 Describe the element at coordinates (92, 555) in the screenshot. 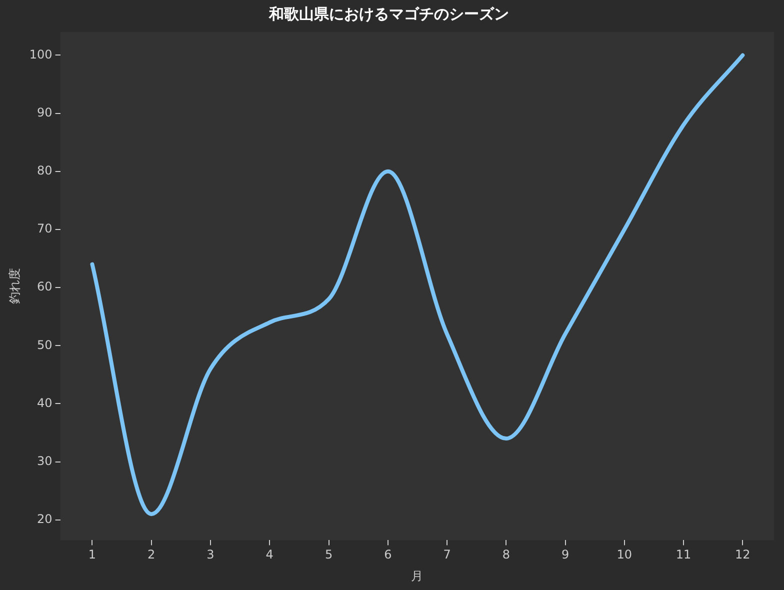

I see `x-tick-label: 1` at that location.